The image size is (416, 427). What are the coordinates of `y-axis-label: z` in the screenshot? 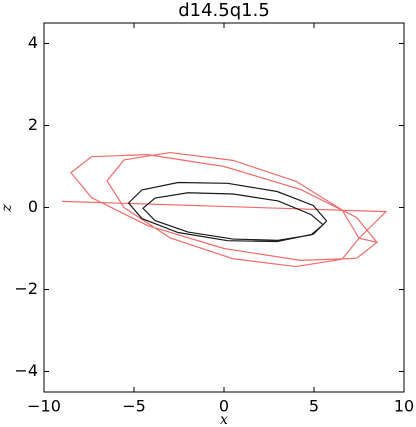 It's located at (7, 208).